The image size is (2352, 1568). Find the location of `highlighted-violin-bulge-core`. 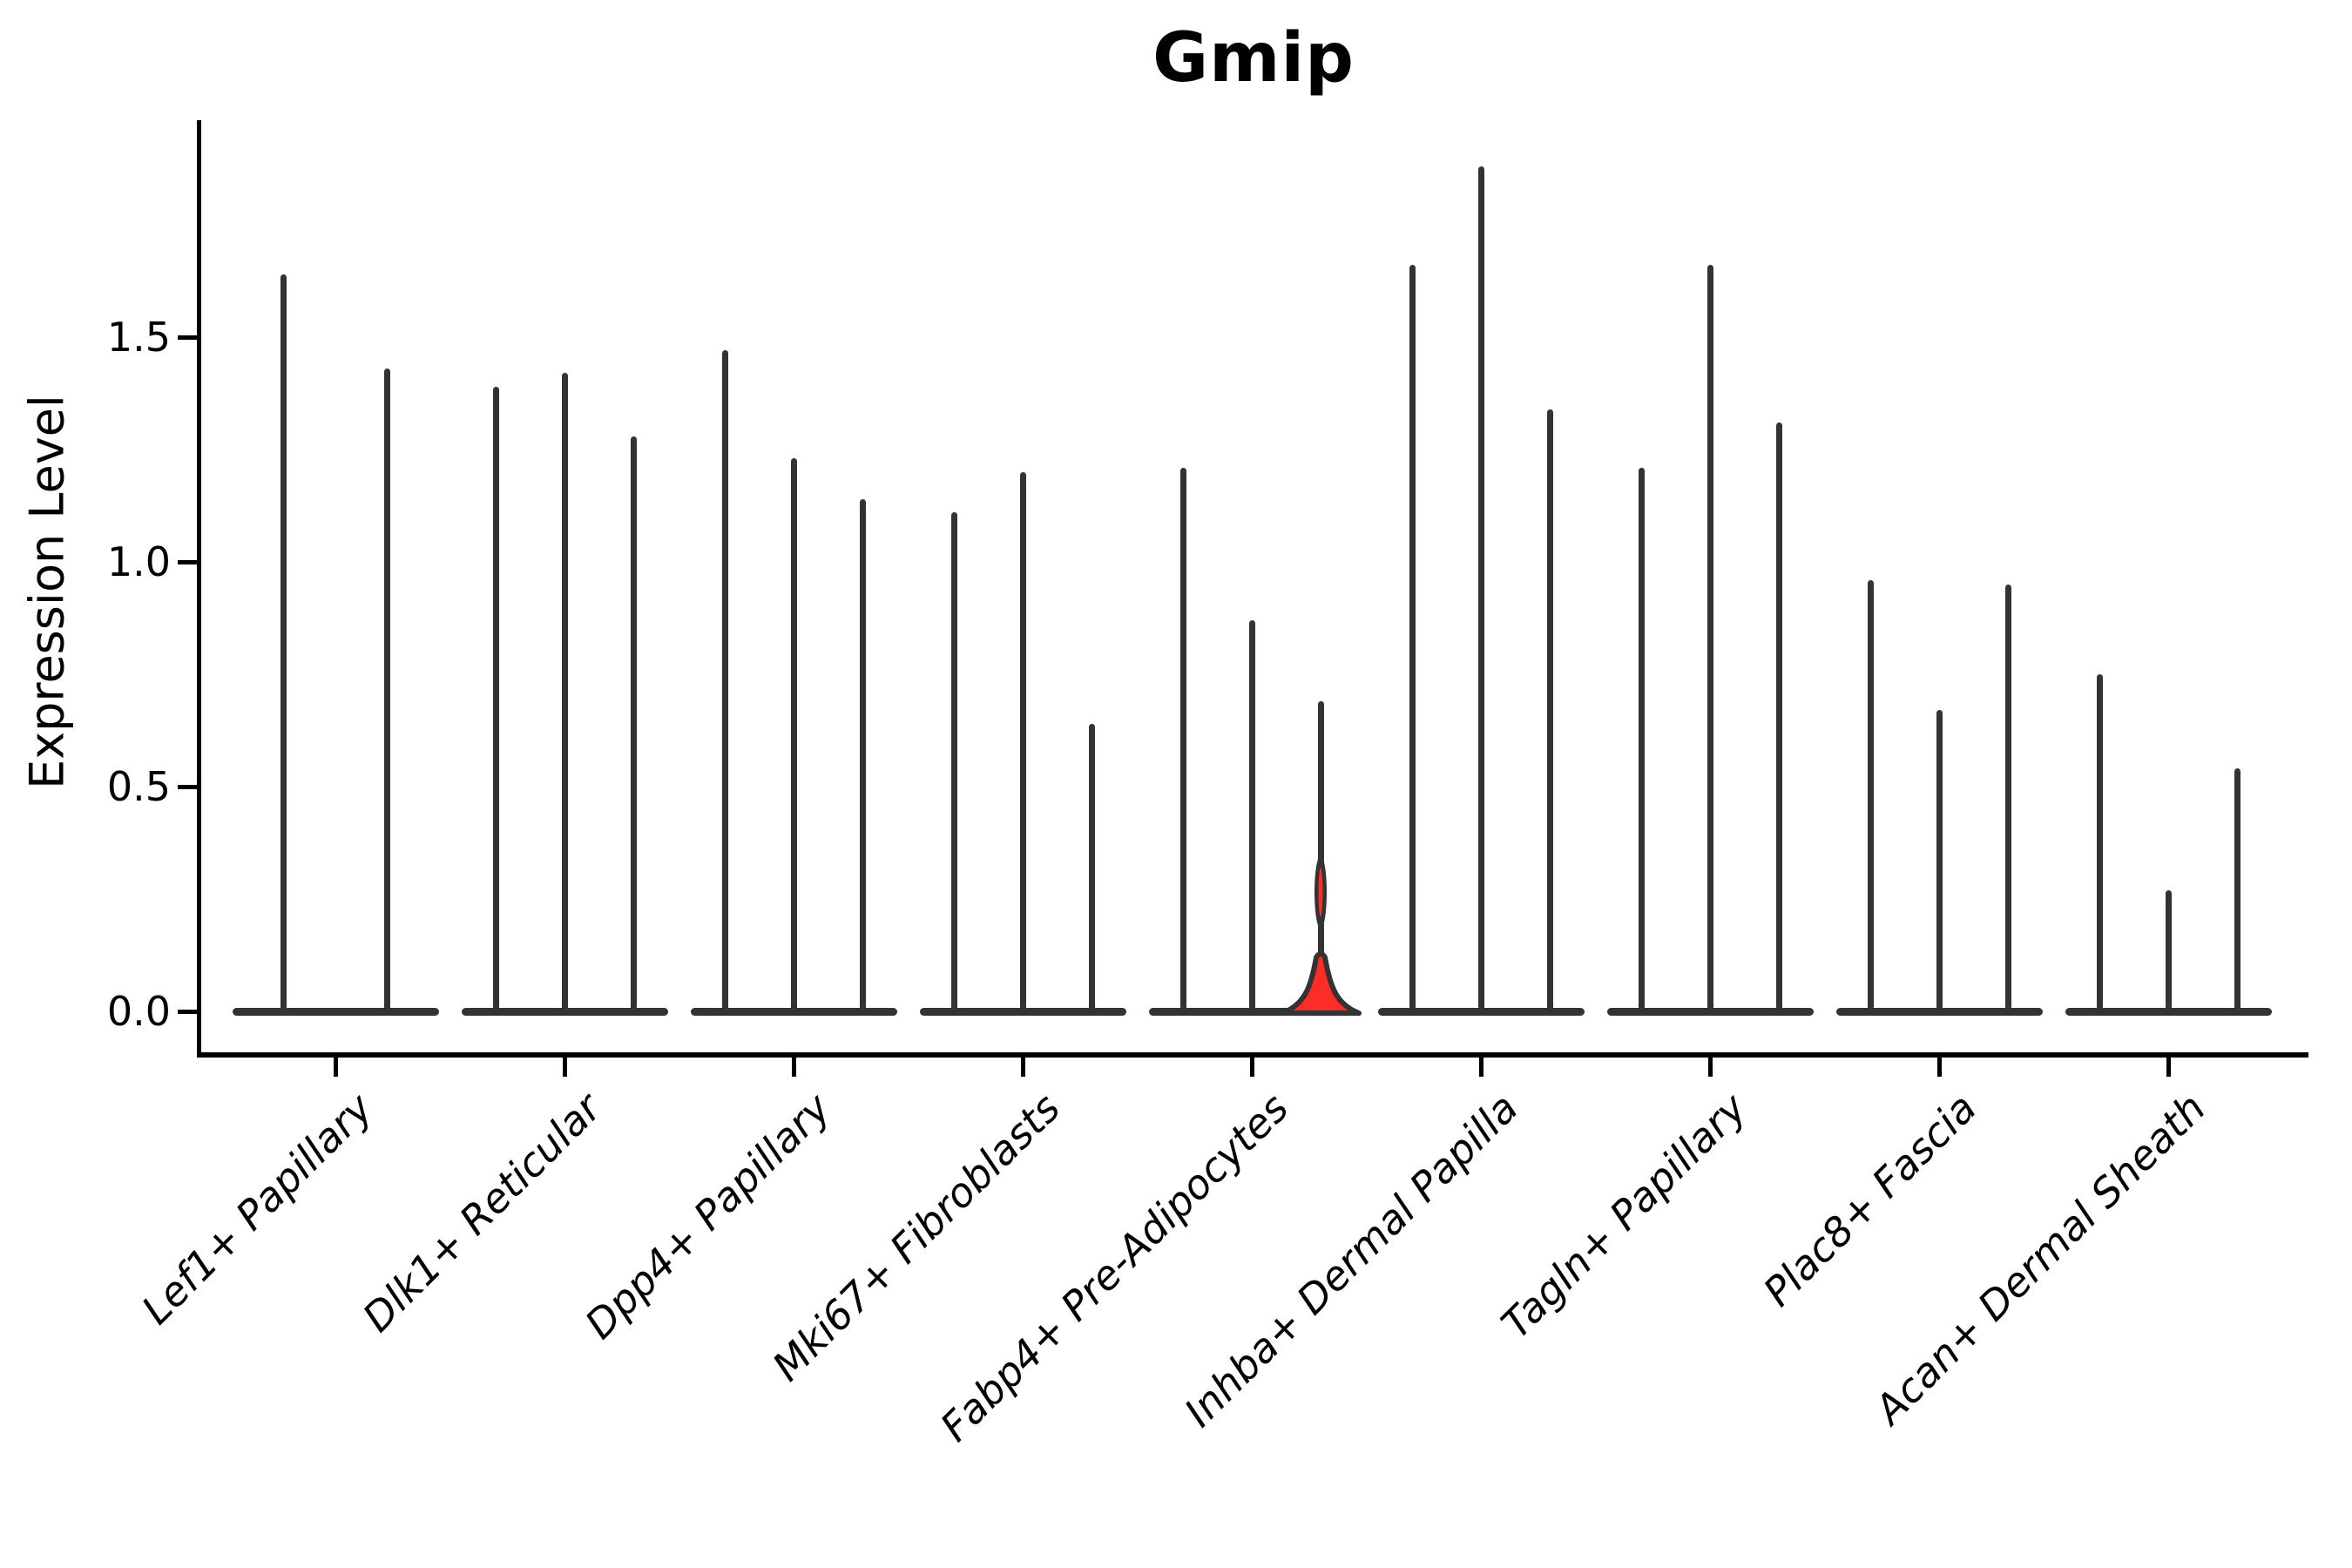

highlighted-violin-bulge-core is located at coordinates (1320, 893).